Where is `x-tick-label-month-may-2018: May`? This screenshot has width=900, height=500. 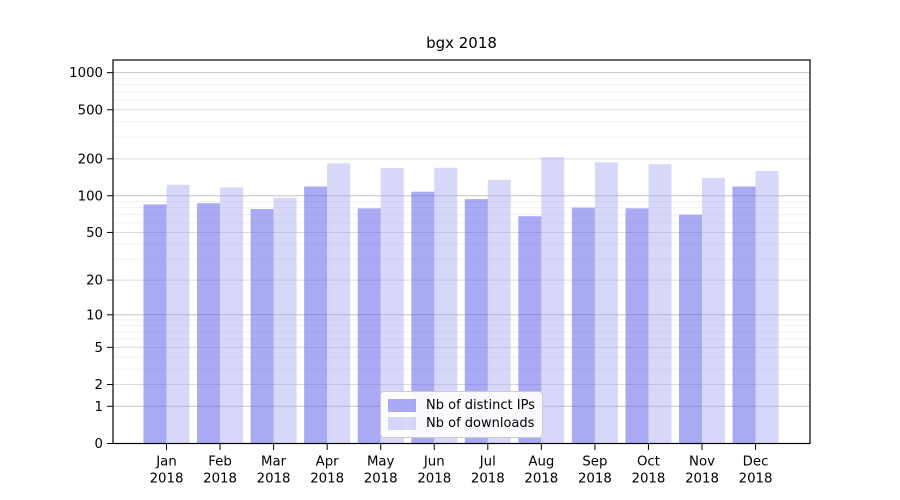
x-tick-label-month-may-2018: May is located at coordinates (381, 462).